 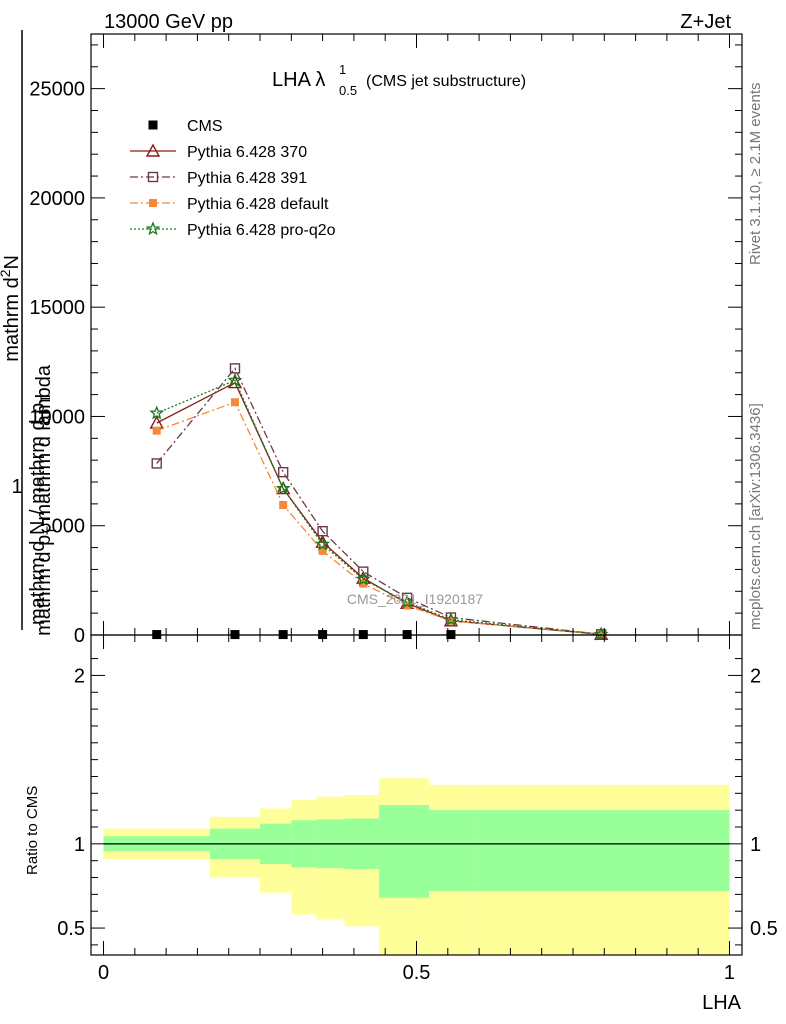 What do you see at coordinates (57, 308) in the screenshot?
I see `main-ytick-label-3: 15000` at bounding box center [57, 308].